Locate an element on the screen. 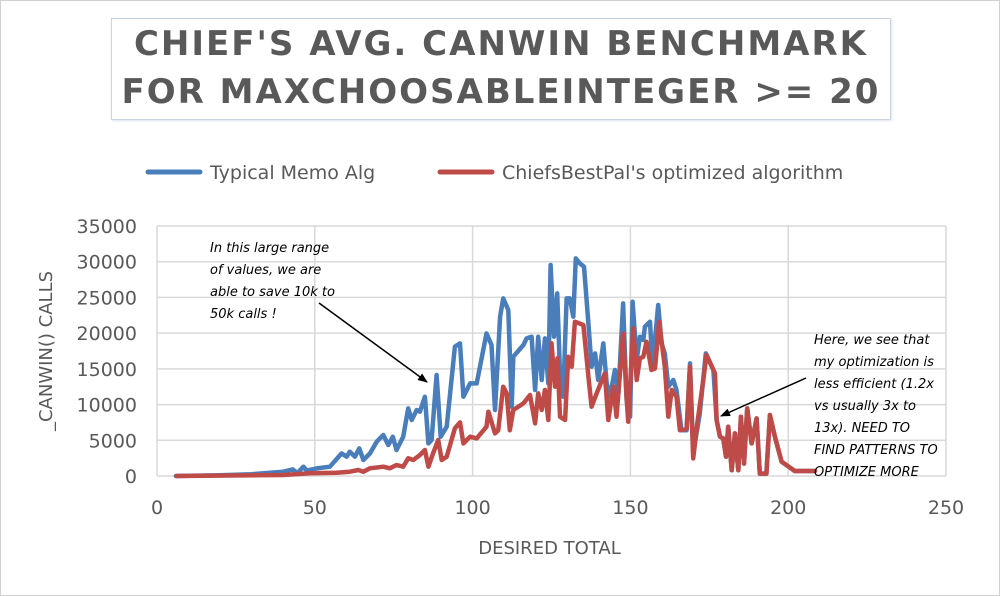 This screenshot has height=596, width=1000. x-axis-label: DESIRED TOTAL is located at coordinates (549, 548).